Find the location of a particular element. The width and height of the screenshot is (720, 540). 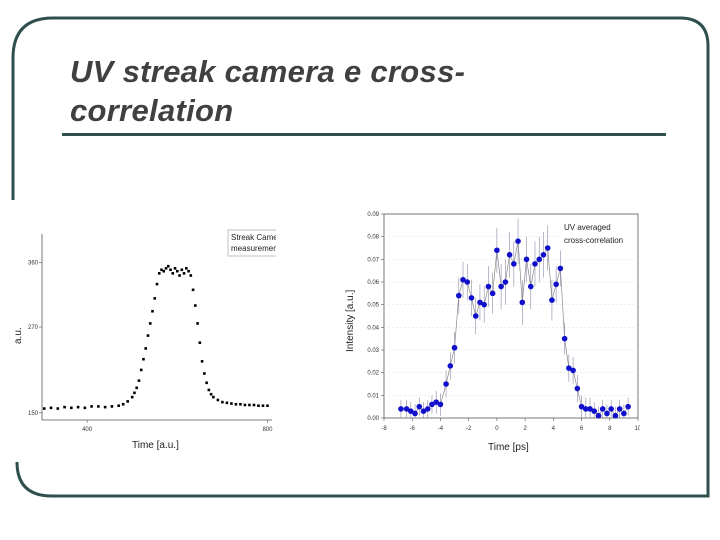

streak-plot-frame is located at coordinates (156, 327).